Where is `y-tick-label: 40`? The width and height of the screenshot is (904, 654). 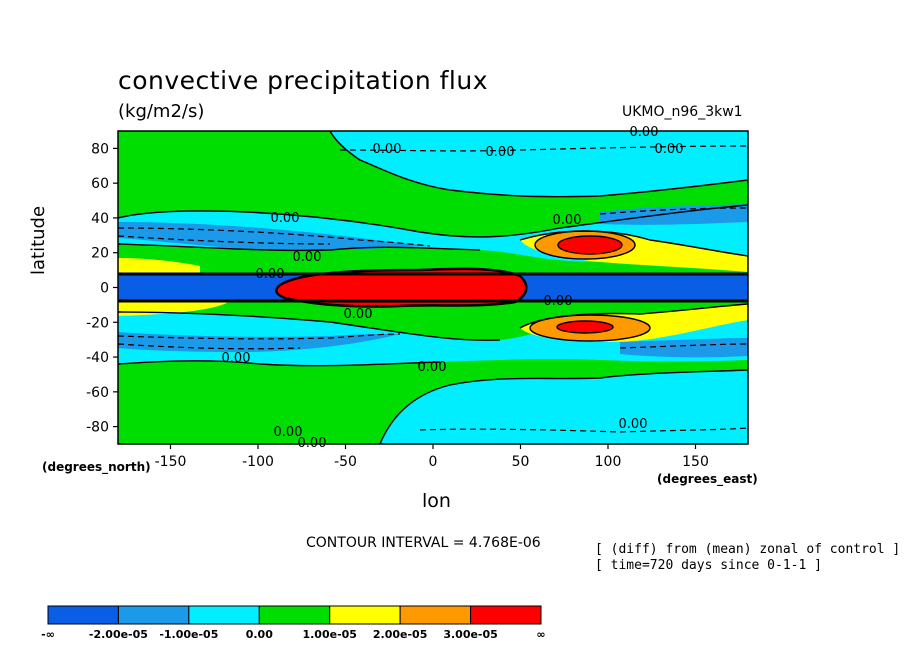
y-tick-label: 40 is located at coordinates (100, 219).